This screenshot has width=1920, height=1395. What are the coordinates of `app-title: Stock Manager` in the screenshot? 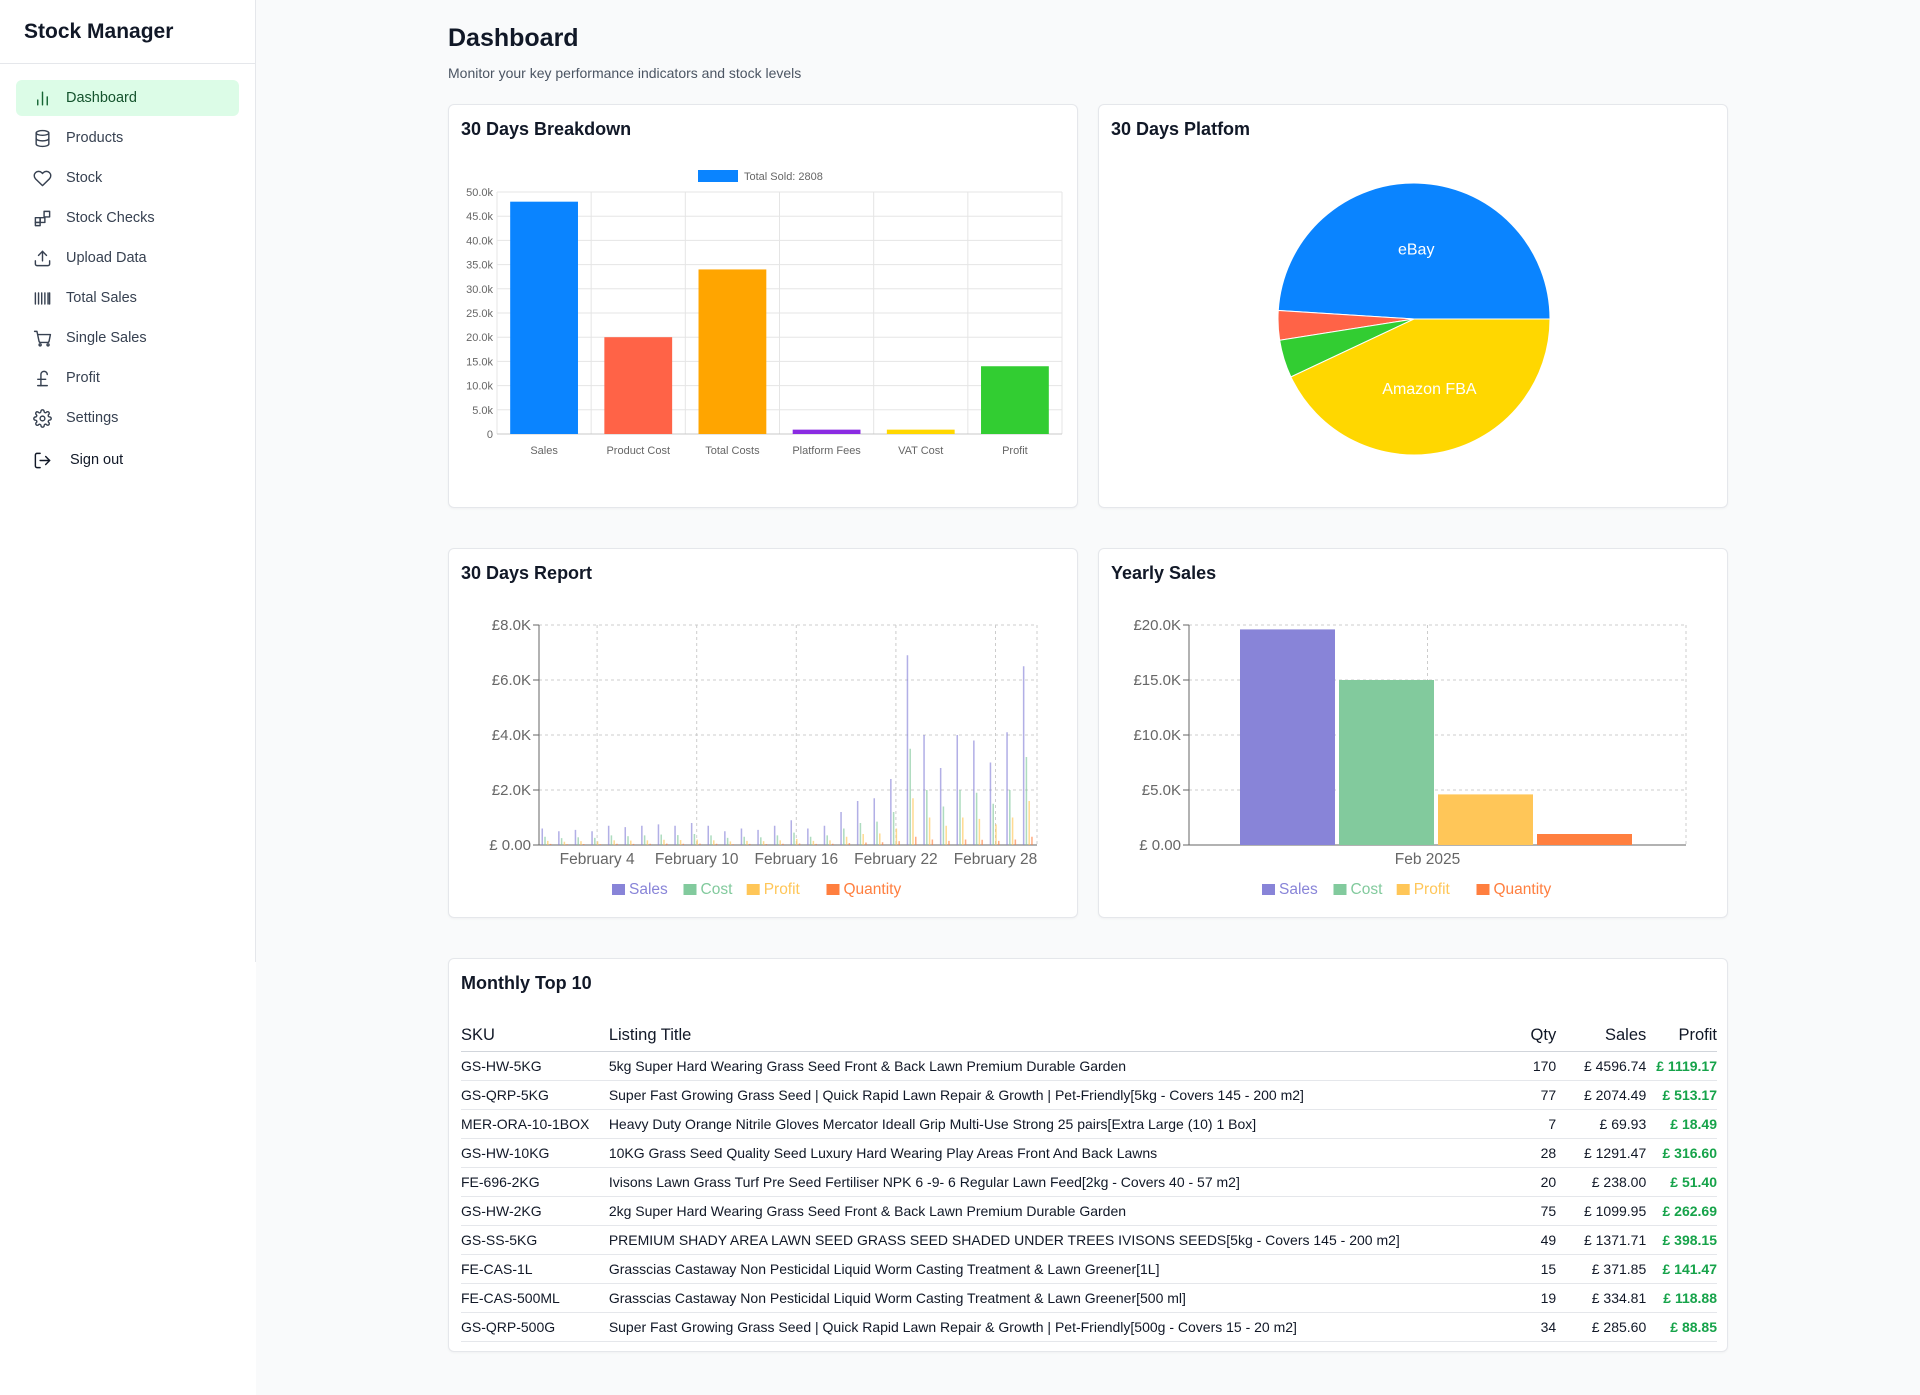 It's located at (127, 32).